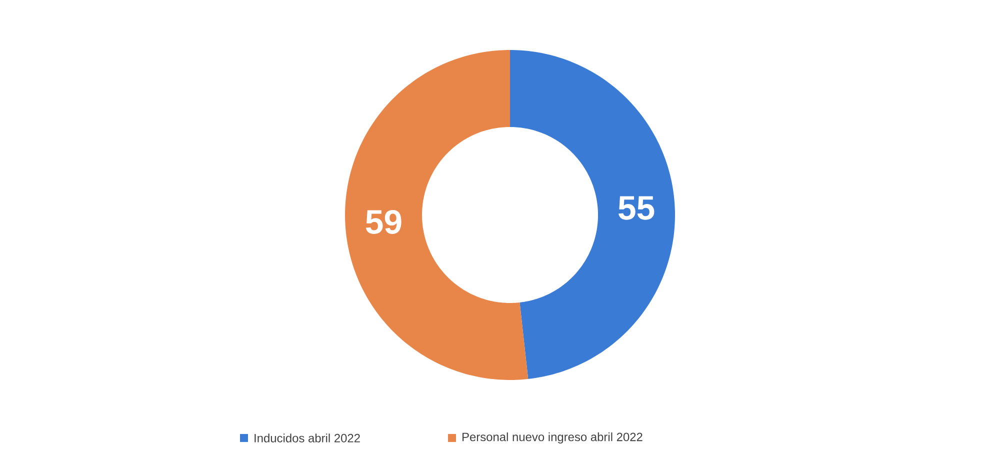 The image size is (983, 470). Describe the element at coordinates (636, 208) in the screenshot. I see `data-label: 55` at that location.